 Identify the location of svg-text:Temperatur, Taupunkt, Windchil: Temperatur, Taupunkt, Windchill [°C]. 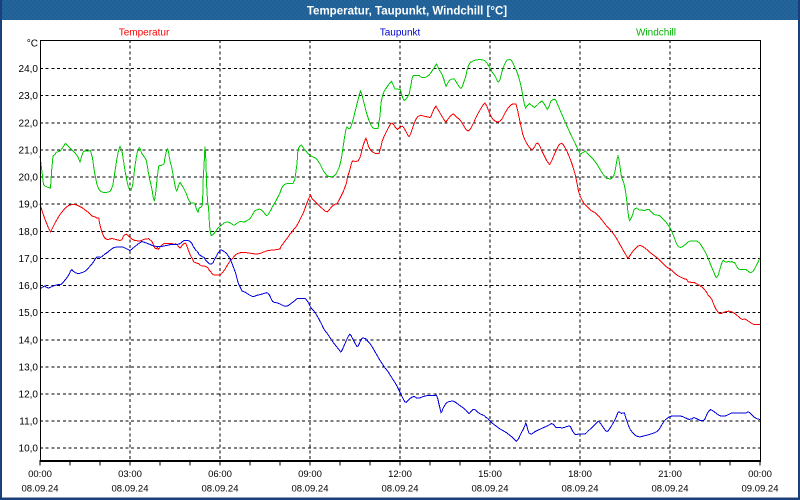
(407, 12).